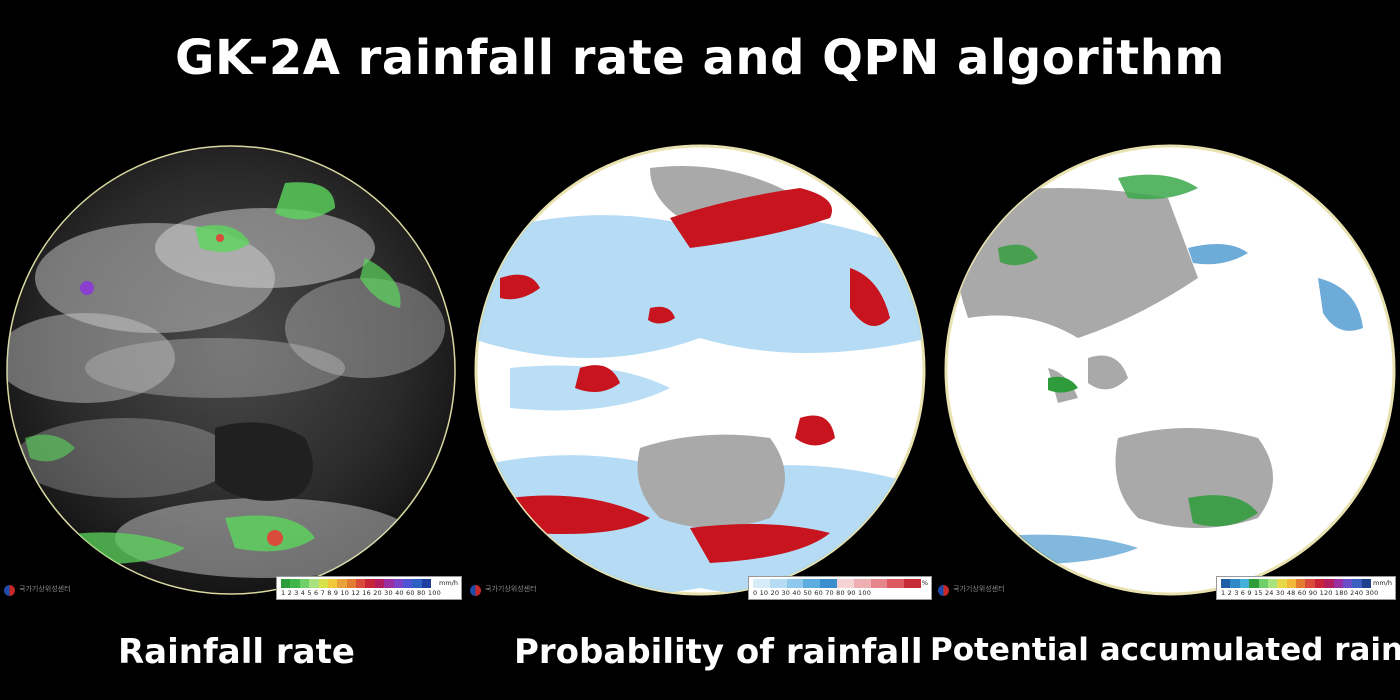 This screenshot has height=700, width=1400. I want to click on caption-accumulated: Potential accumulated rainfall, so click(1165, 650).